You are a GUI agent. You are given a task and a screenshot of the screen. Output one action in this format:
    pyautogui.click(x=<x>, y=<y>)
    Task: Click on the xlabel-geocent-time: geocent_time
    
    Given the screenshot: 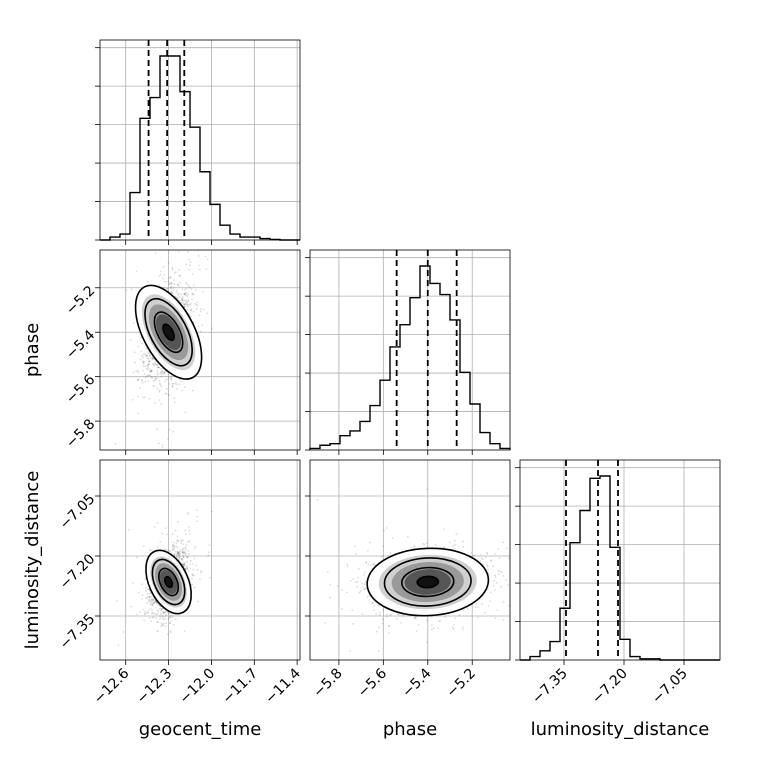 What is the action you would take?
    pyautogui.click(x=200, y=729)
    